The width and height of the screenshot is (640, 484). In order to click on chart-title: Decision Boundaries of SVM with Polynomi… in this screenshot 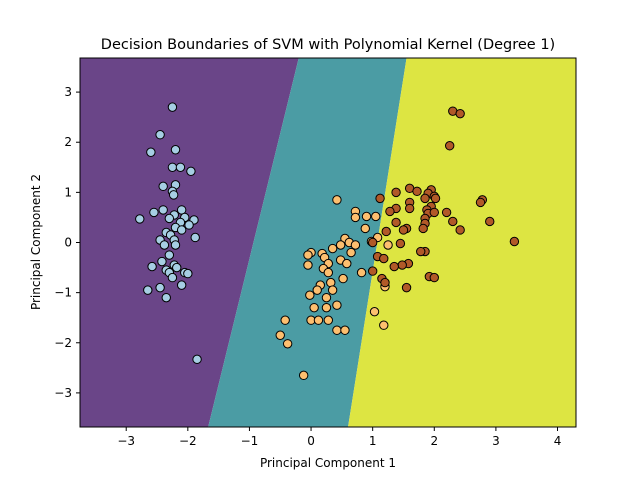, I will do `click(328, 45)`.